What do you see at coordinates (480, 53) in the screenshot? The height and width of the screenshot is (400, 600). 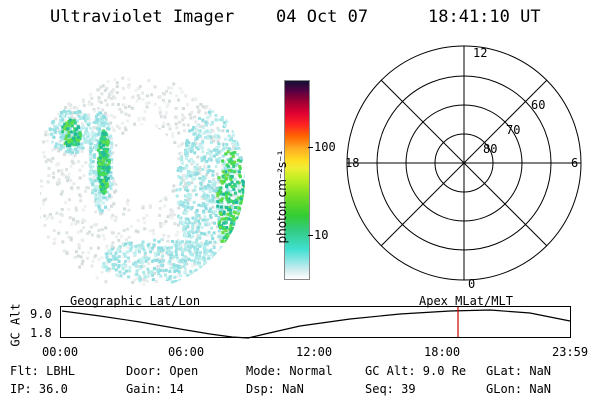 I see `mlt-label-12: 12` at bounding box center [480, 53].